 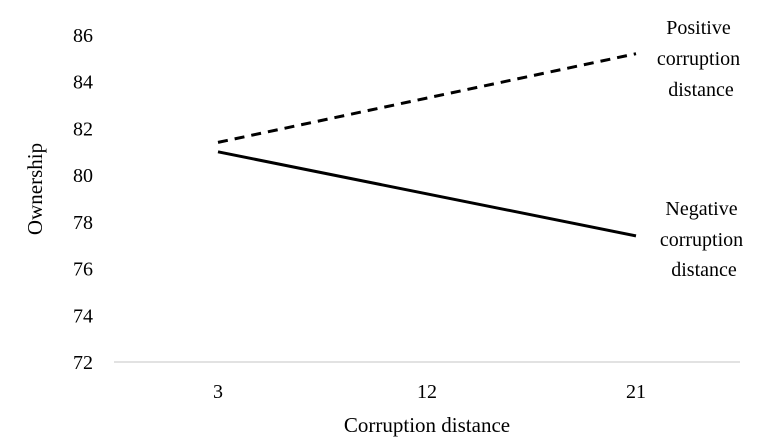 What do you see at coordinates (35, 189) in the screenshot?
I see `y-axis-title: Ownership` at bounding box center [35, 189].